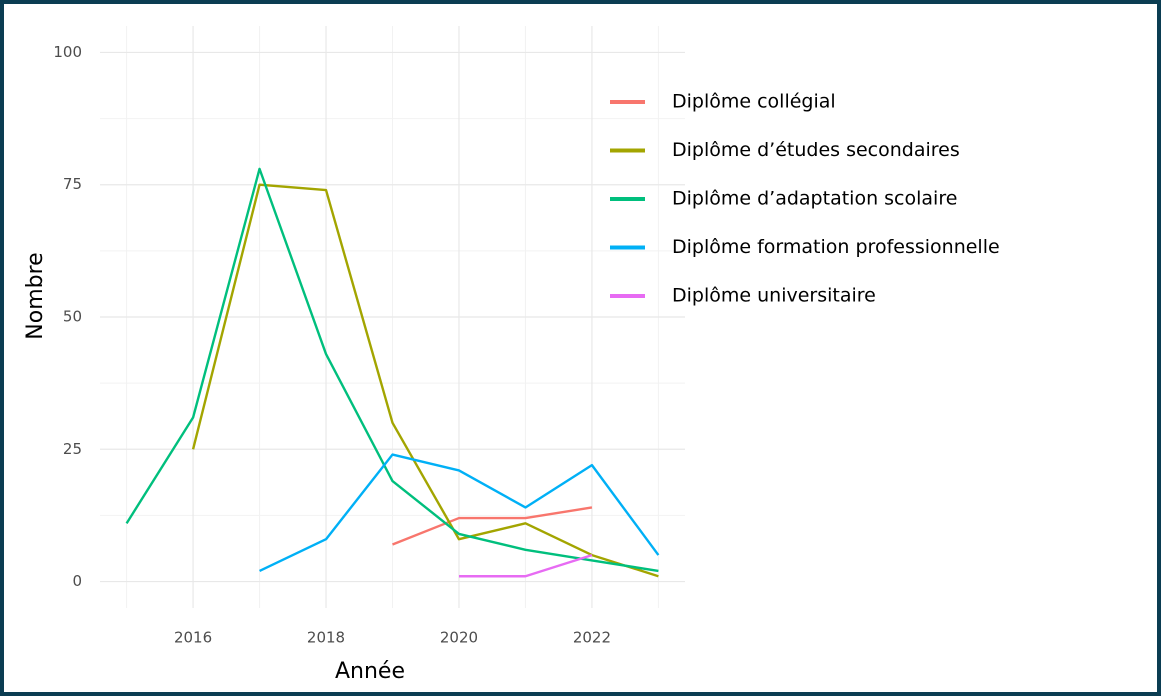  I want to click on x-tick-label: 2022, so click(592, 638).